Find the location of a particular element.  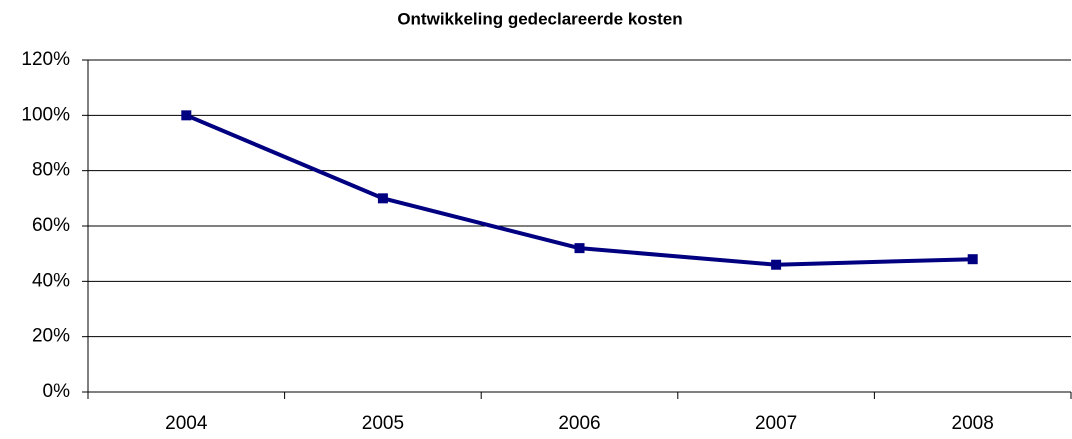

y-tick-label: 100% is located at coordinates (45, 114).